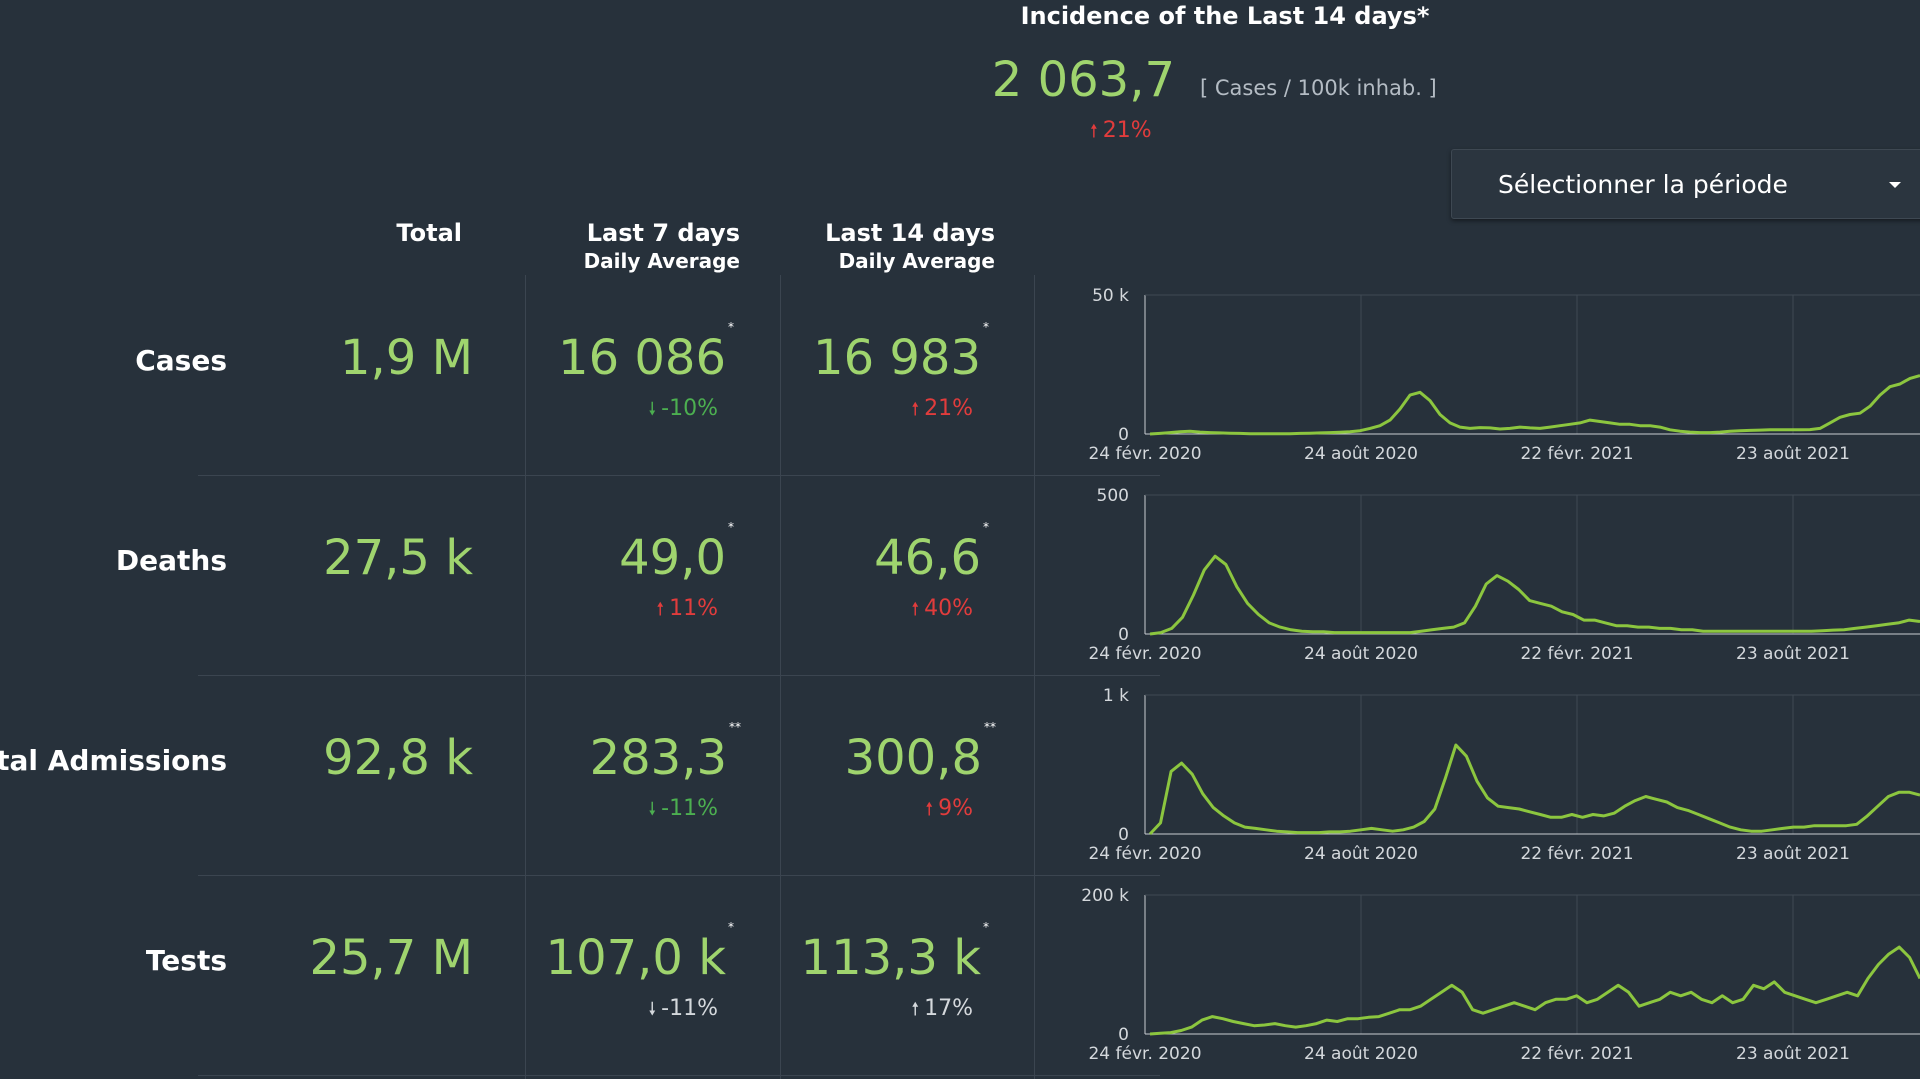 The height and width of the screenshot is (1079, 1920). I want to click on column-last14-label: Last 14 days, so click(910, 233).